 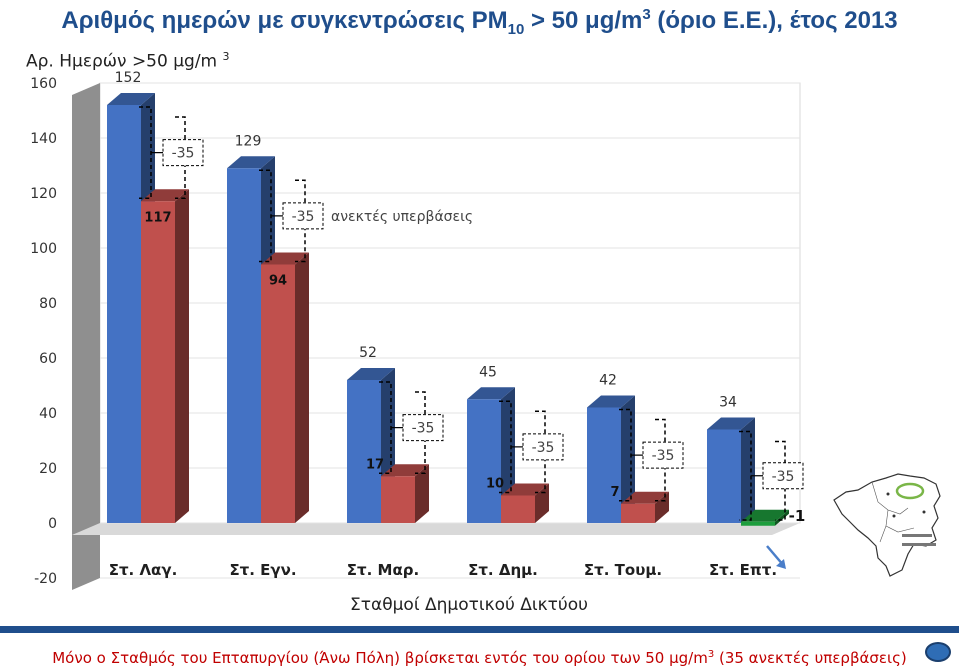 What do you see at coordinates (781, 564) in the screenshot?
I see `arrow-head-icon` at bounding box center [781, 564].